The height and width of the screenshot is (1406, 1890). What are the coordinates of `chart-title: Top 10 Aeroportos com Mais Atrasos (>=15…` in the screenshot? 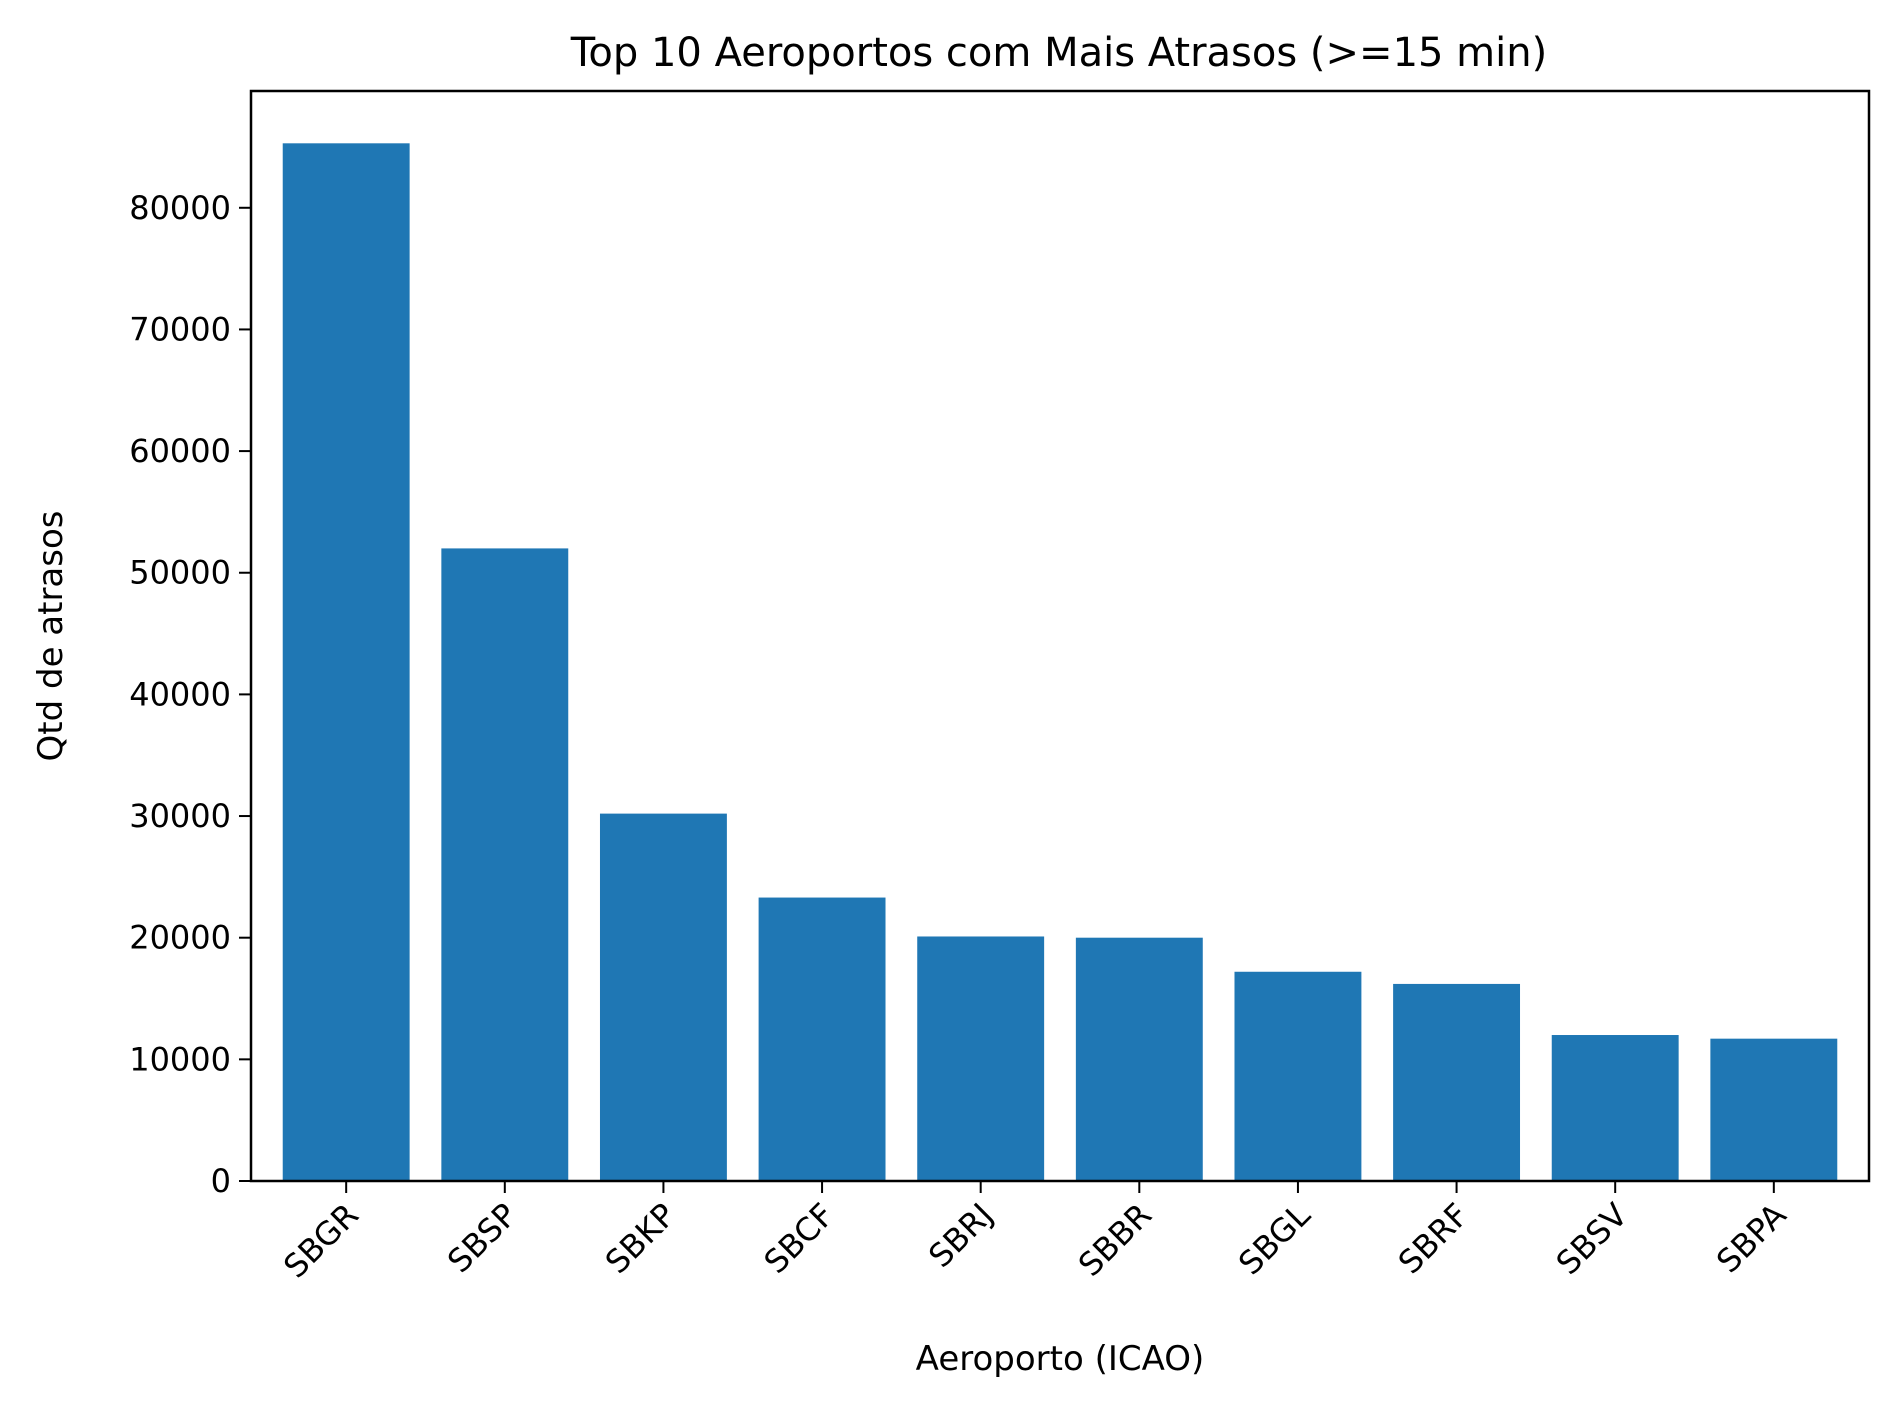 It's located at (1058, 53).